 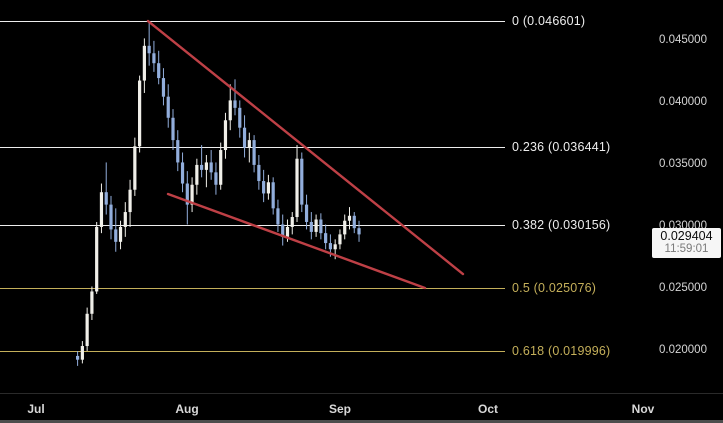 I want to click on price-tick-0.020000: 0.020000, so click(x=683, y=350).